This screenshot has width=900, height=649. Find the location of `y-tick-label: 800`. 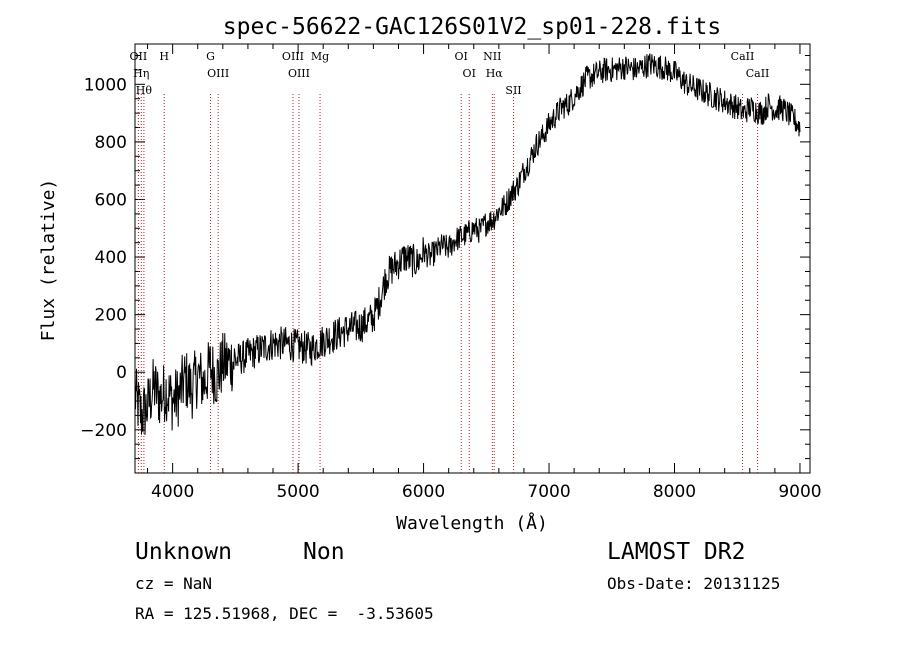

y-tick-label: 800 is located at coordinates (111, 143).